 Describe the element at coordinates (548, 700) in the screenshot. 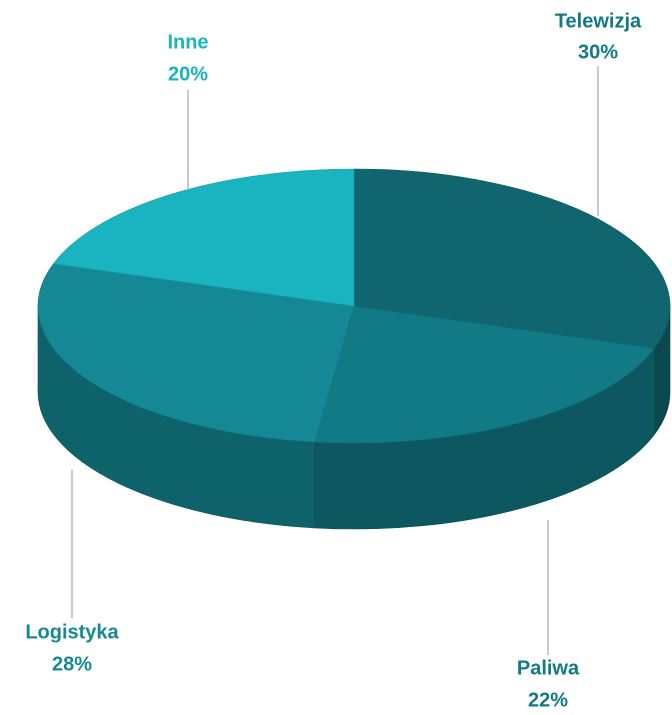

I see `value-label: 22%` at that location.